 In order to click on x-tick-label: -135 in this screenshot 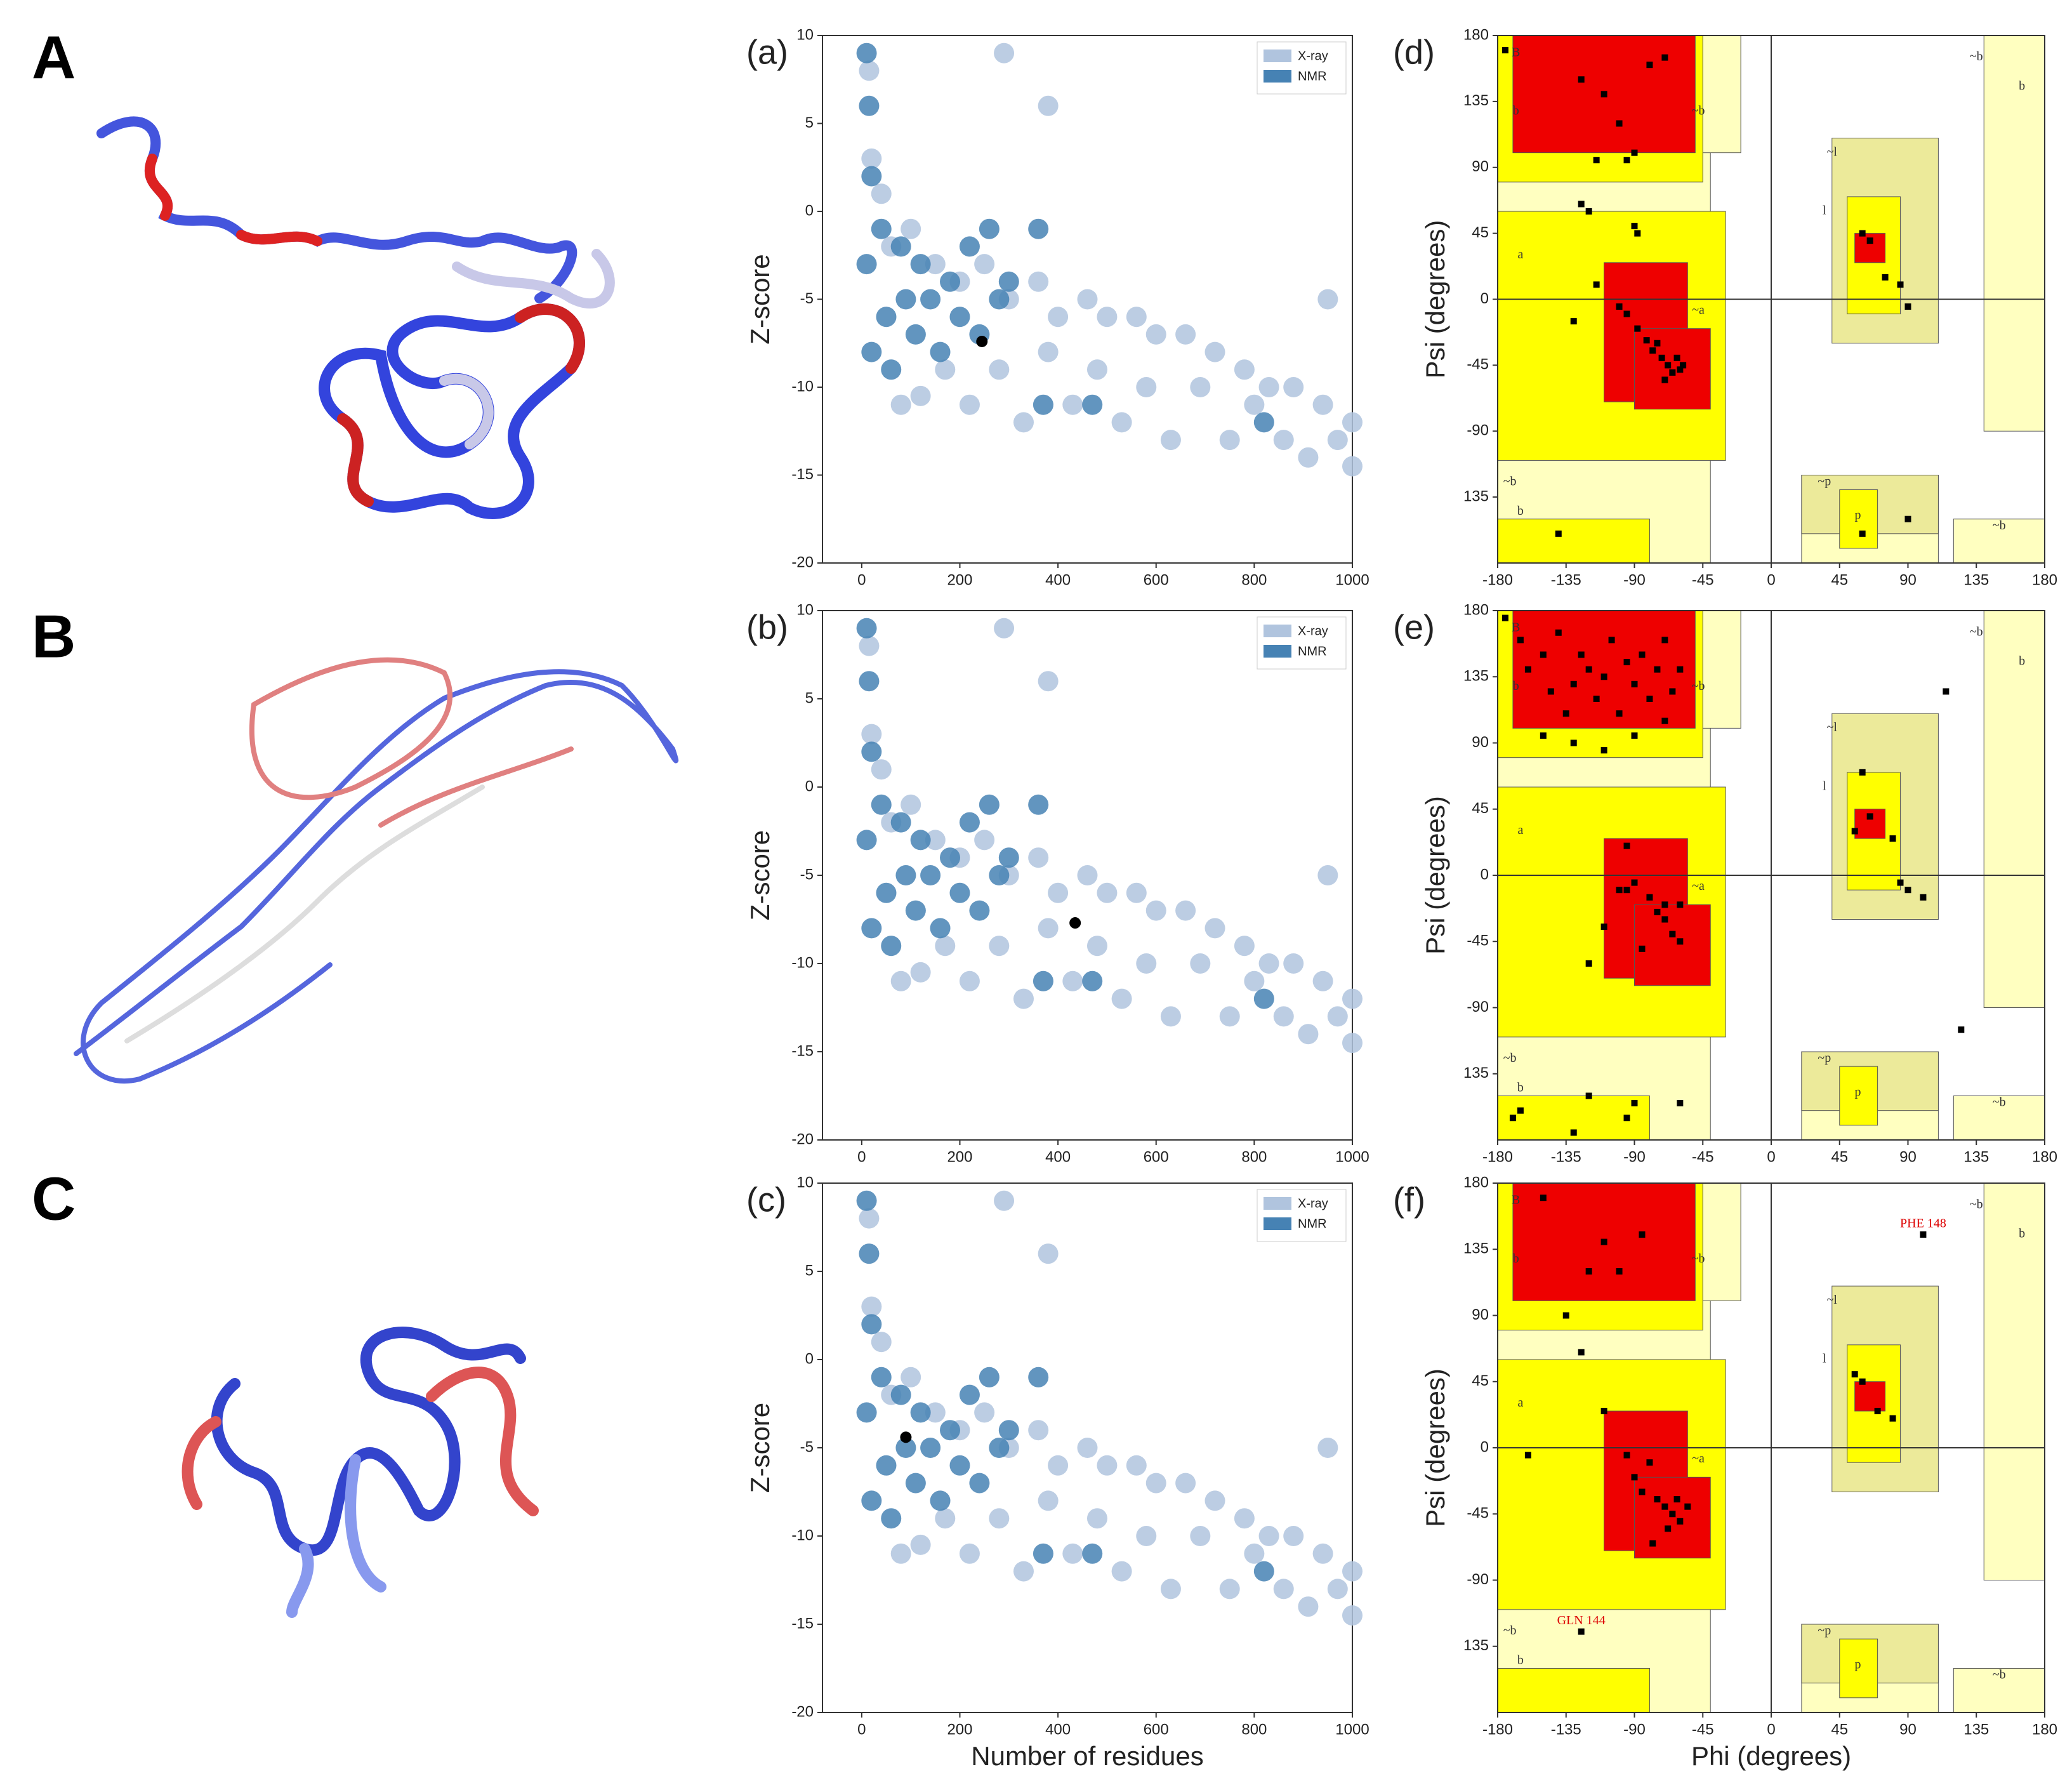, I will do `click(1566, 579)`.